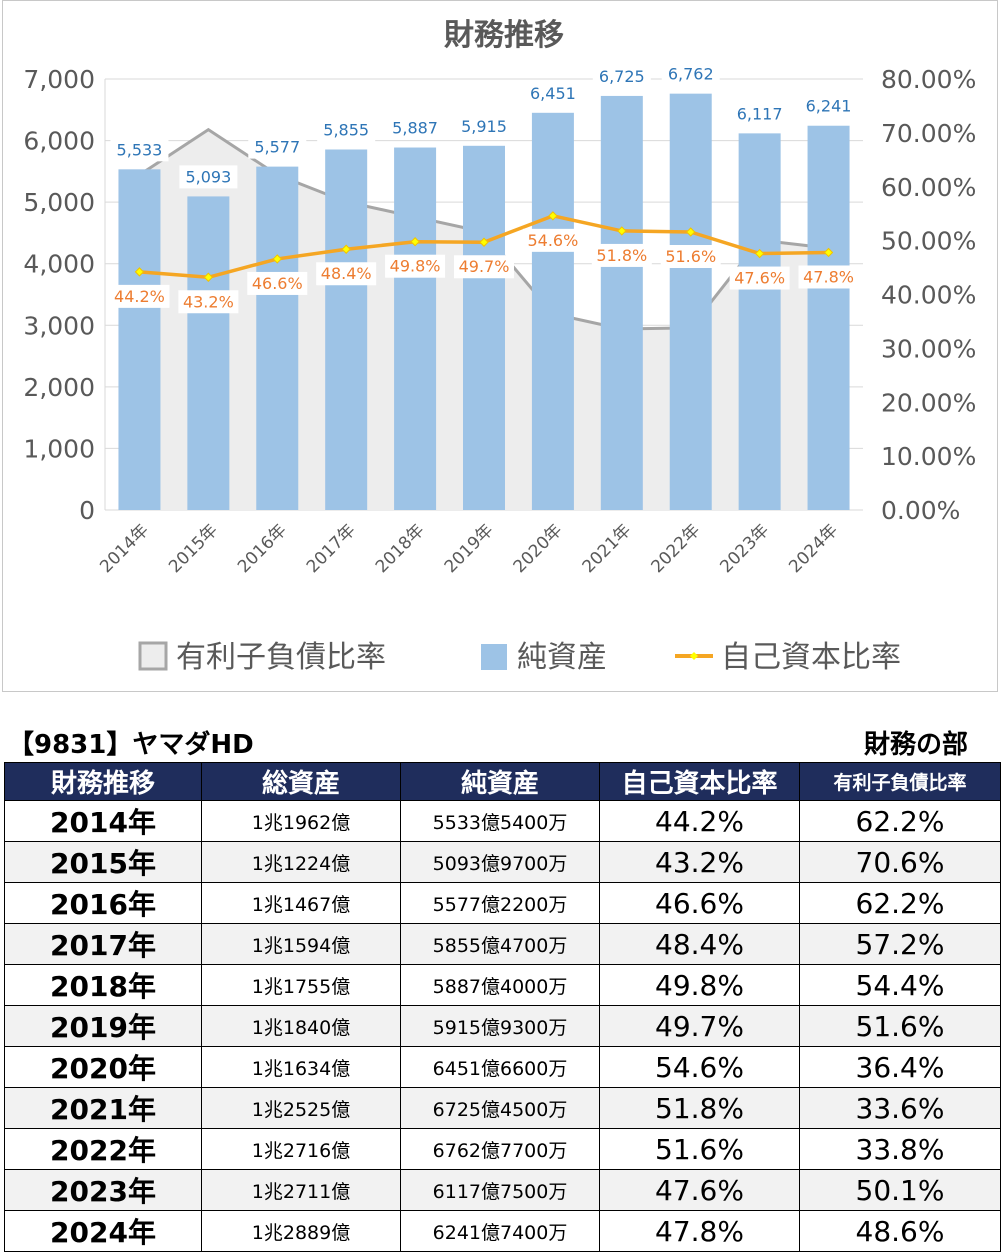 The width and height of the screenshot is (1002, 1252). Describe the element at coordinates (301, 1026) in the screenshot. I see `cell-total-assets: 1兆1840億` at that location.